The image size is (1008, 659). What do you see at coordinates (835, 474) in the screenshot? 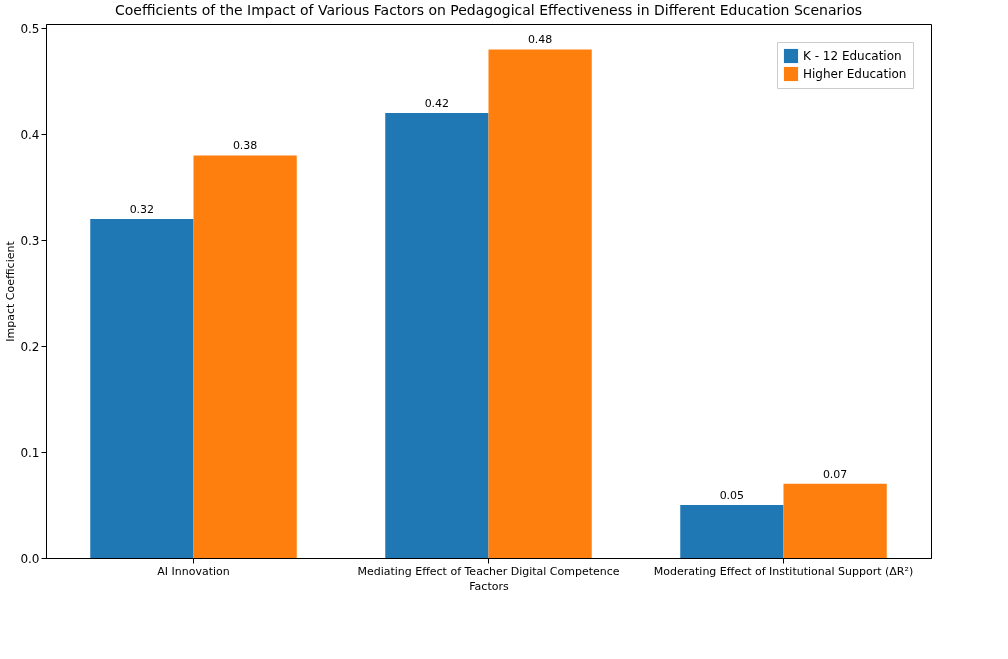
I see `data-label: 0.07` at bounding box center [835, 474].